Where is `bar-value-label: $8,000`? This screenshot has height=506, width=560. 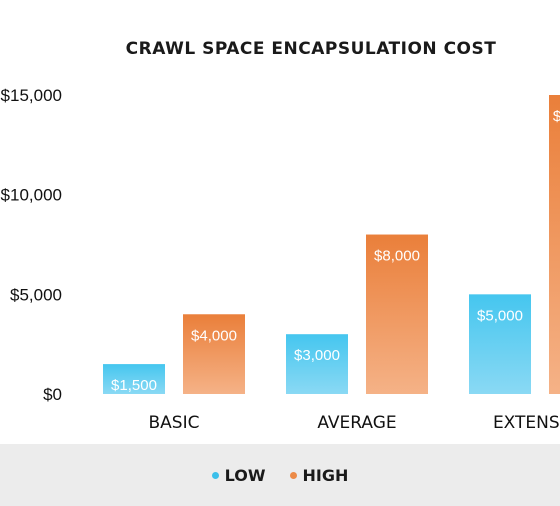
bar-value-label: $8,000 is located at coordinates (397, 256).